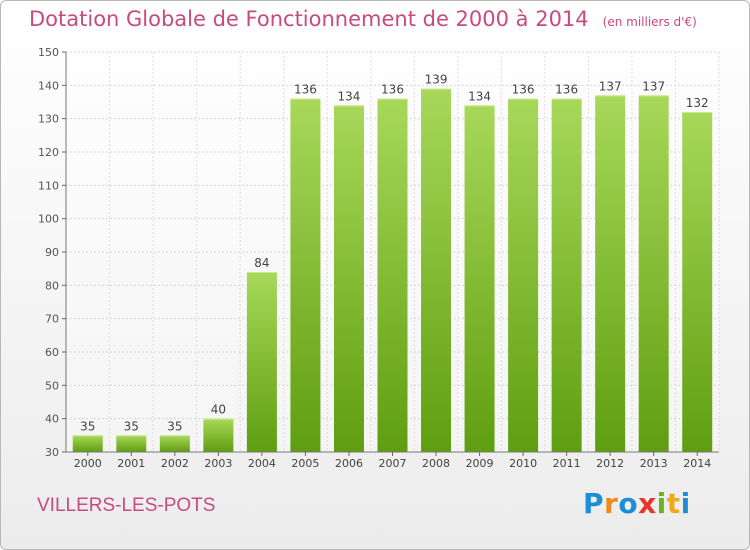  Describe the element at coordinates (48, 152) in the screenshot. I see `y-tick-label: 120` at that location.